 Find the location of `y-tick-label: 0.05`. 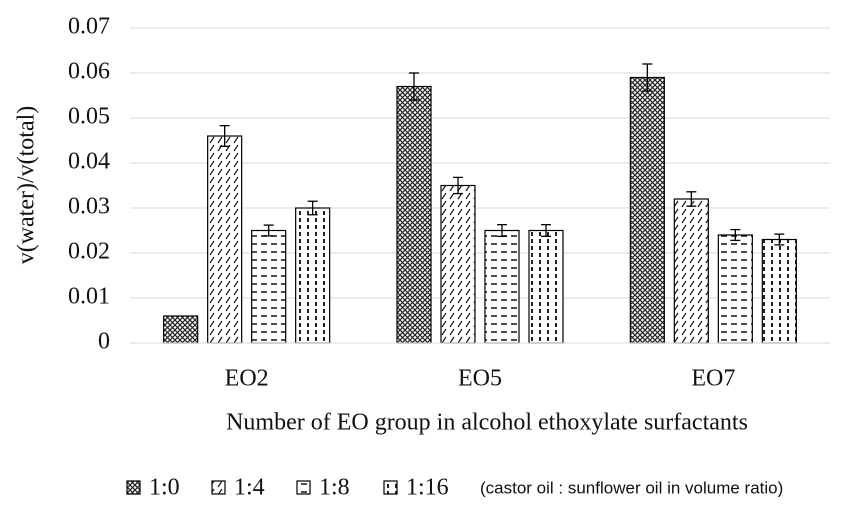

y-tick-label: 0.05 is located at coordinates (89, 117).